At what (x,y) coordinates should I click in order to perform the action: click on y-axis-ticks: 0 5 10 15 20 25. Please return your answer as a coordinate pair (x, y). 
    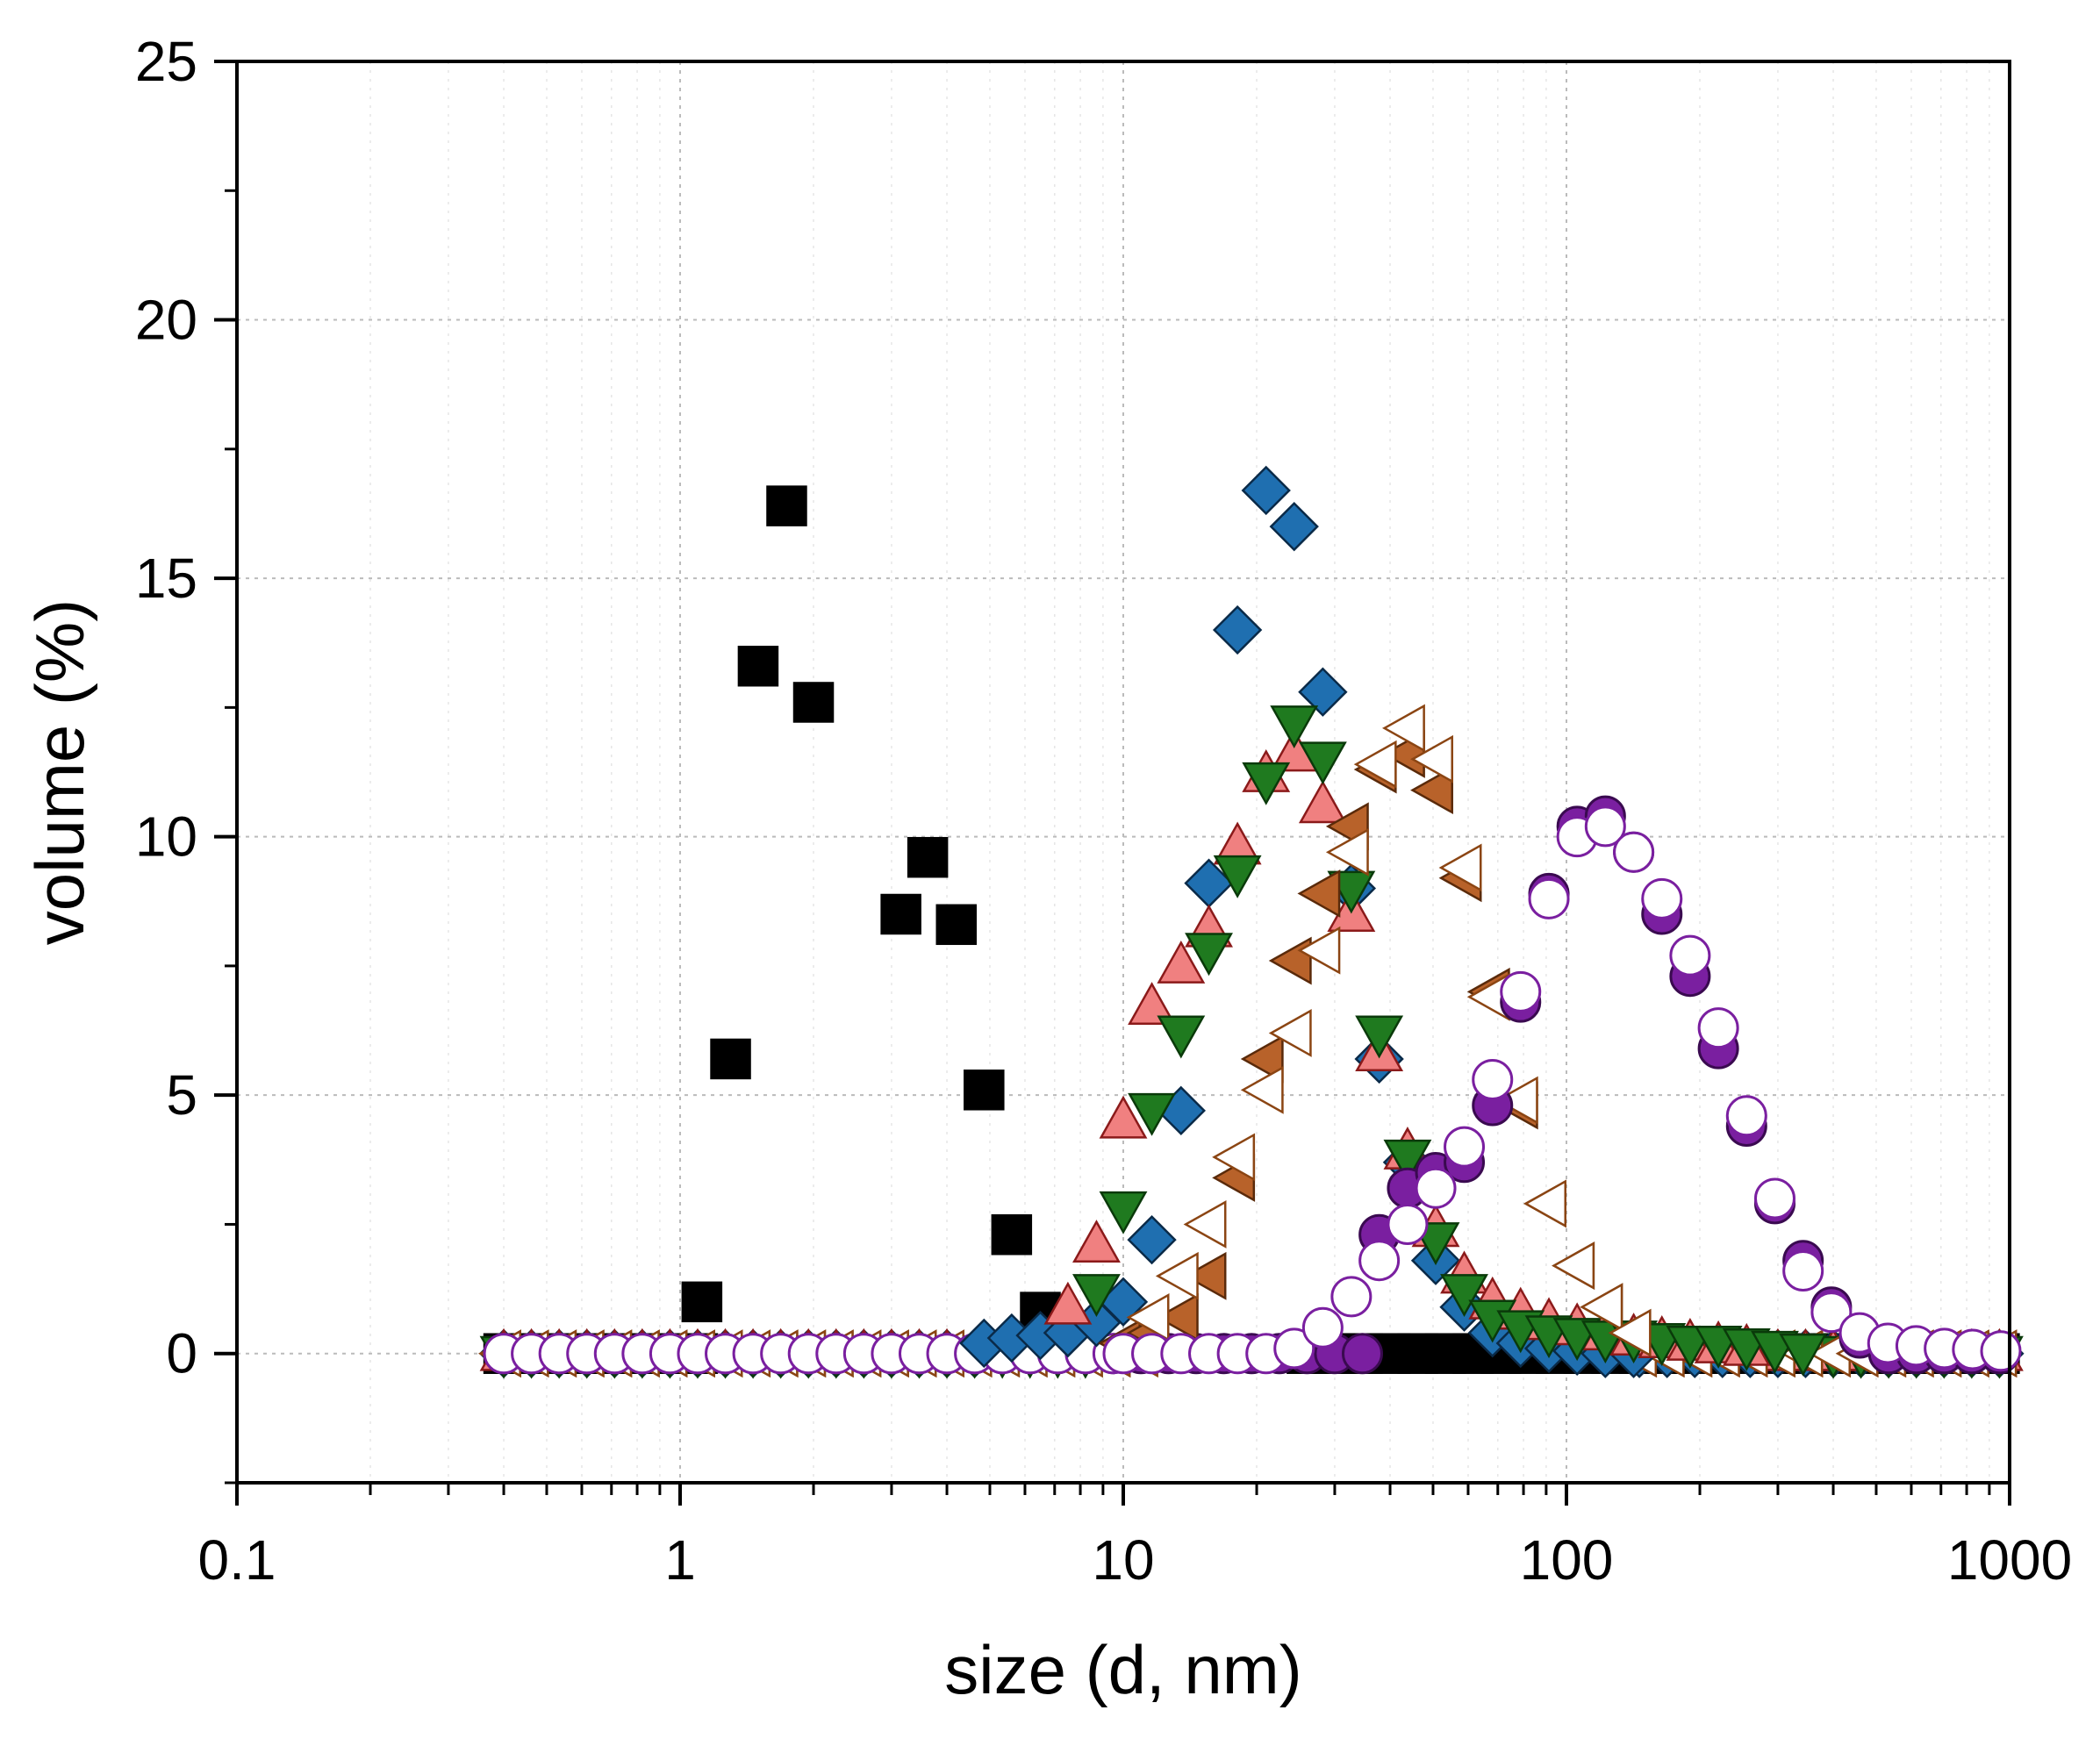
    Looking at the image, I should click on (186, 757).